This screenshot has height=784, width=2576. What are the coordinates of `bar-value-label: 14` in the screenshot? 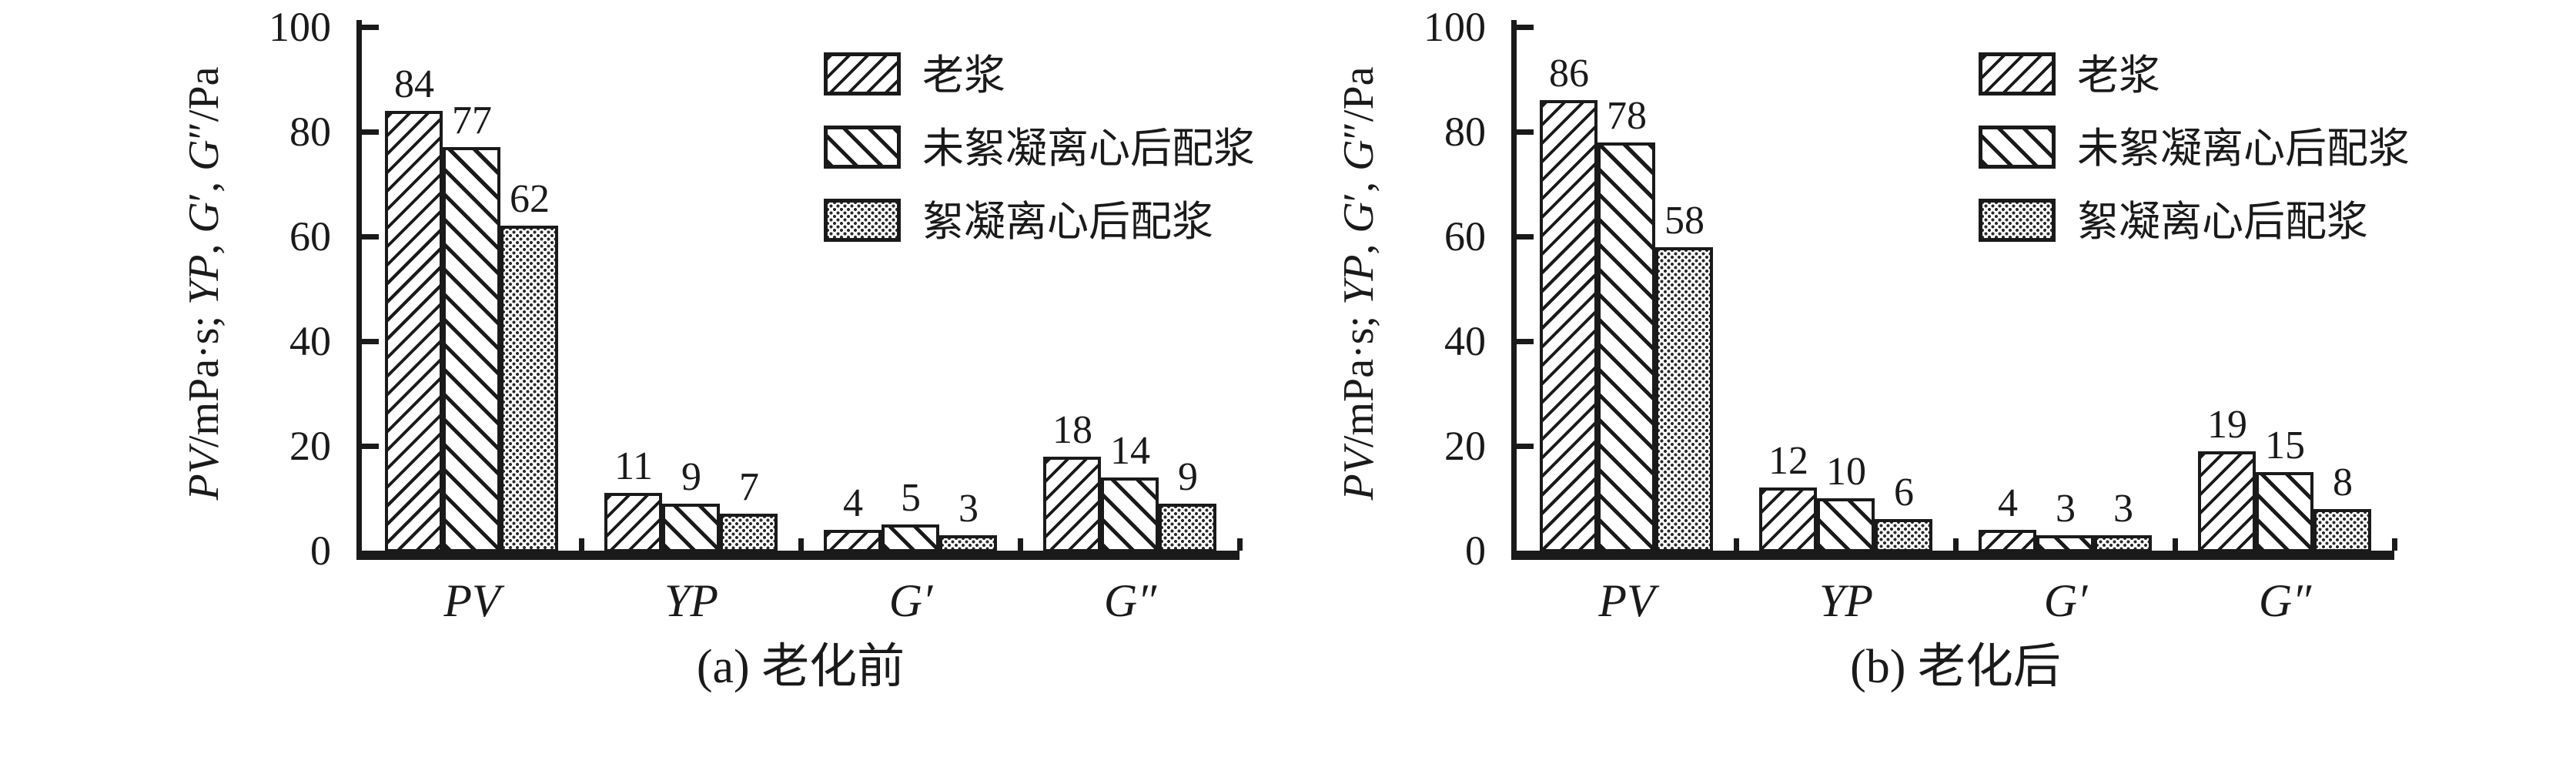 It's located at (1130, 451).